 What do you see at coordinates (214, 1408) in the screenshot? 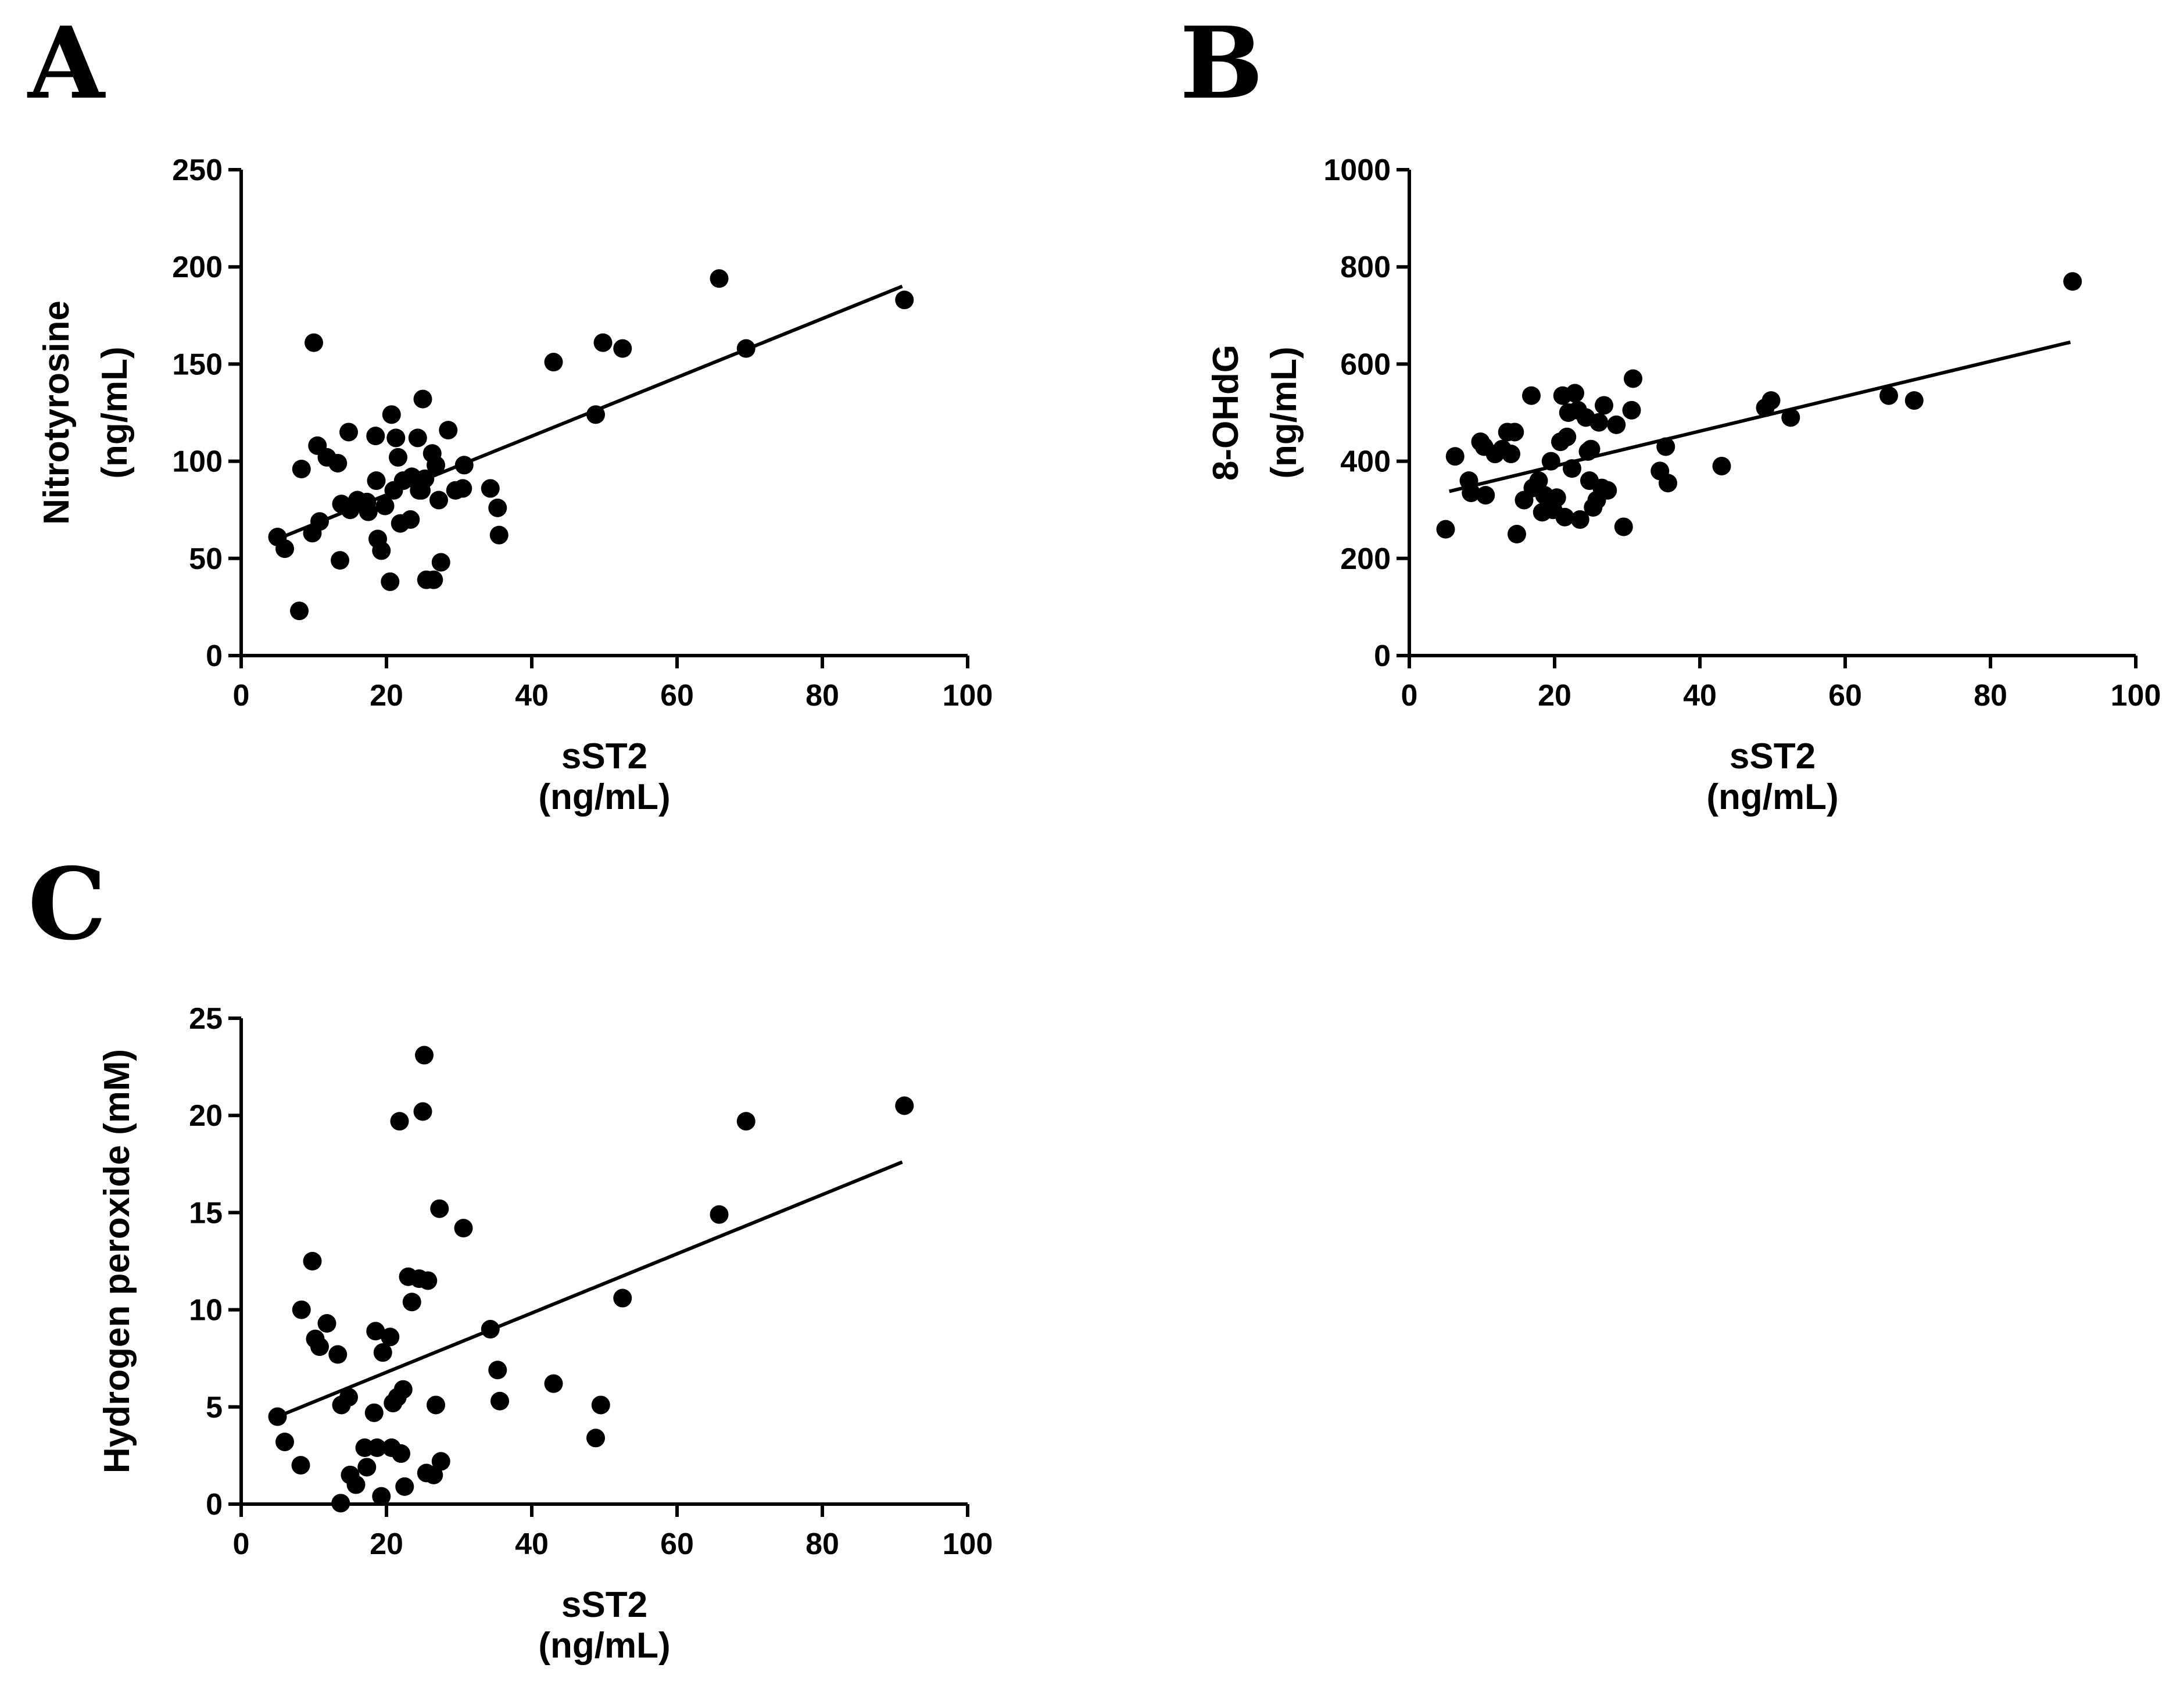
I see `y-tick-label: 5` at bounding box center [214, 1408].